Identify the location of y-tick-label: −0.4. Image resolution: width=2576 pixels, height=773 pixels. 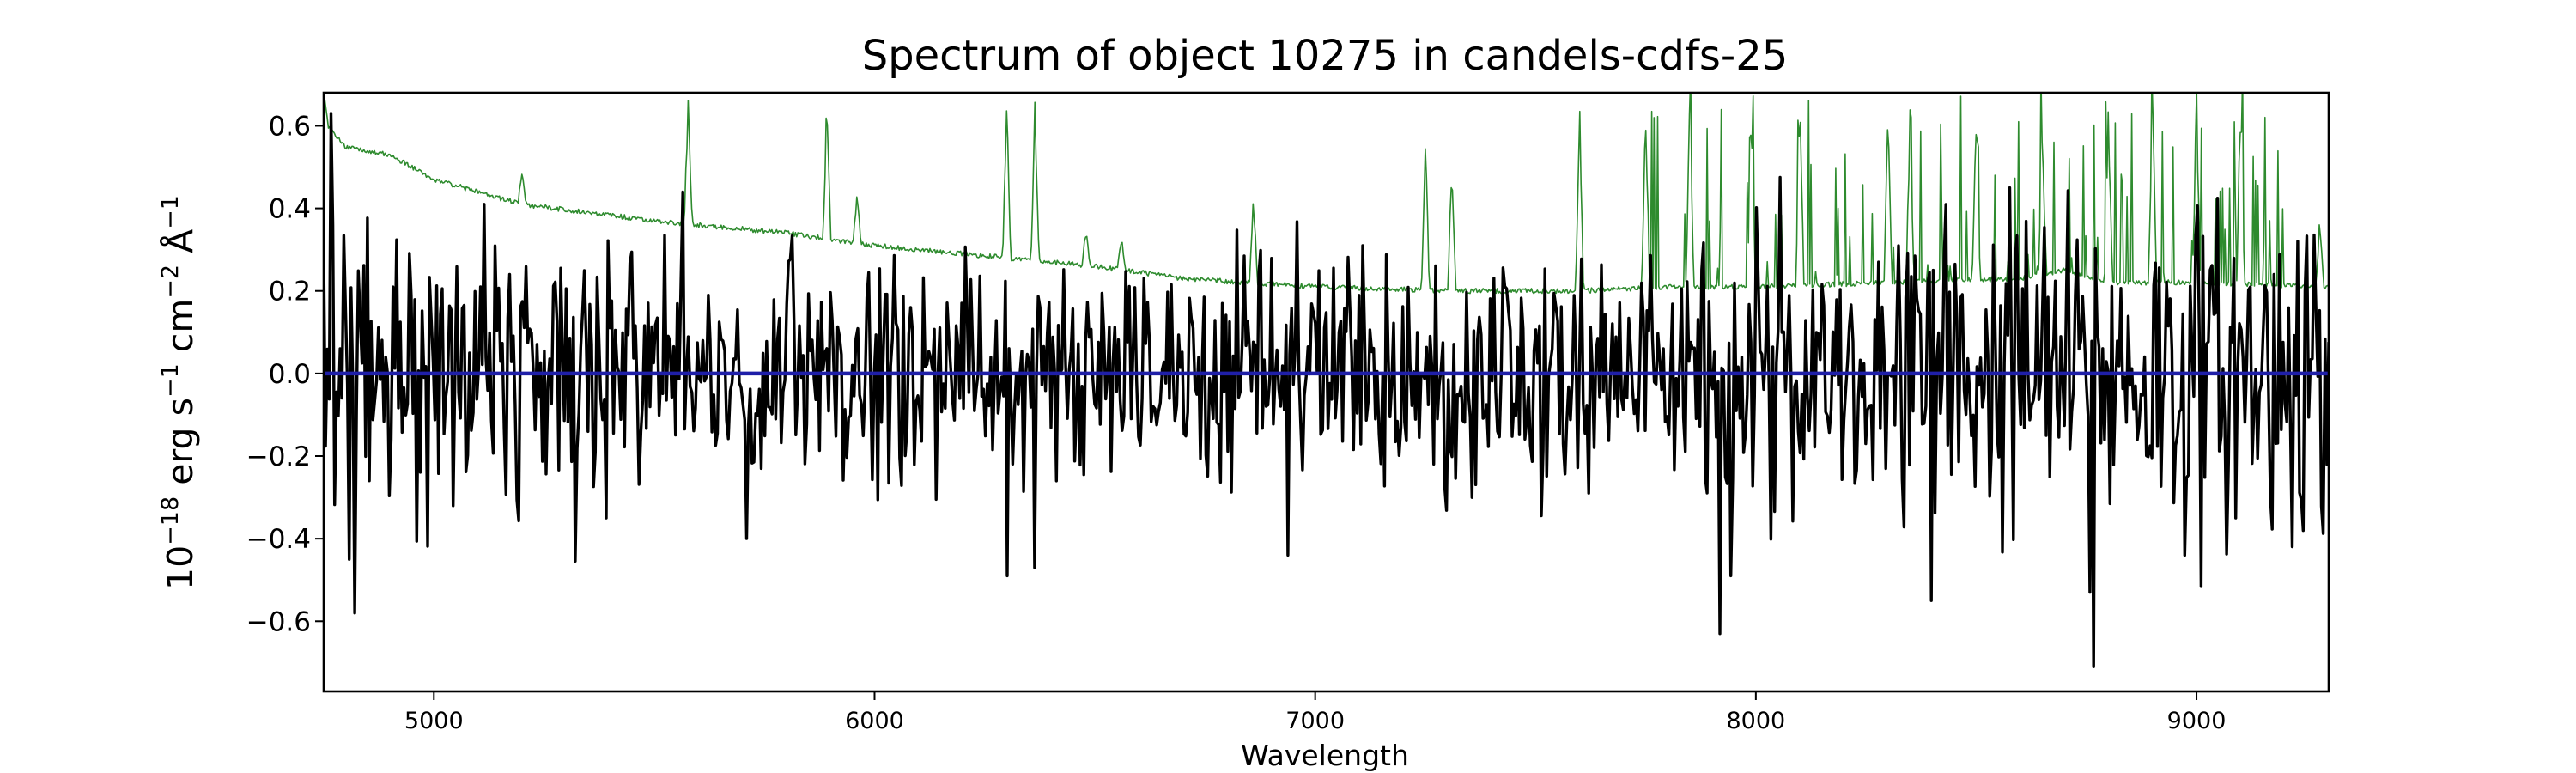
(279, 539).